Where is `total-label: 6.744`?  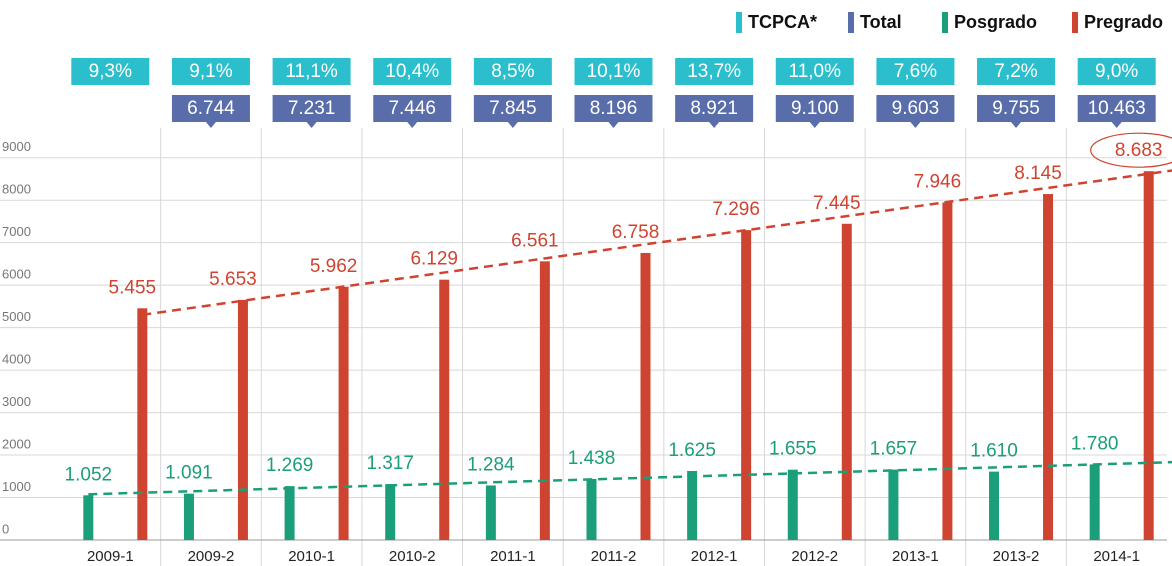
total-label: 6.744 is located at coordinates (211, 108).